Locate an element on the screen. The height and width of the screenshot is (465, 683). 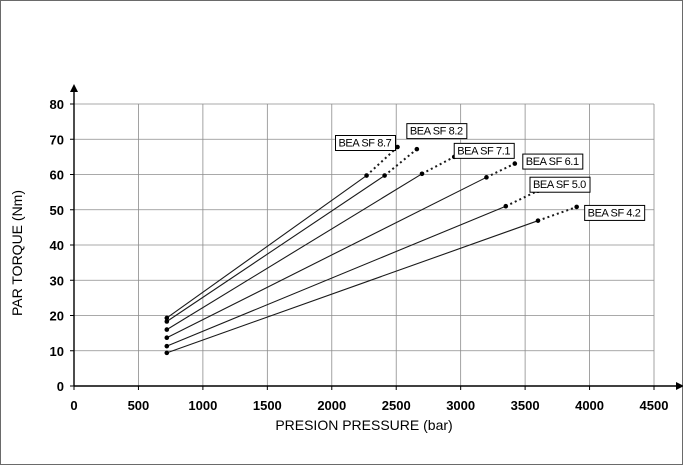
x-tick-label: 500 is located at coordinates (139, 405).